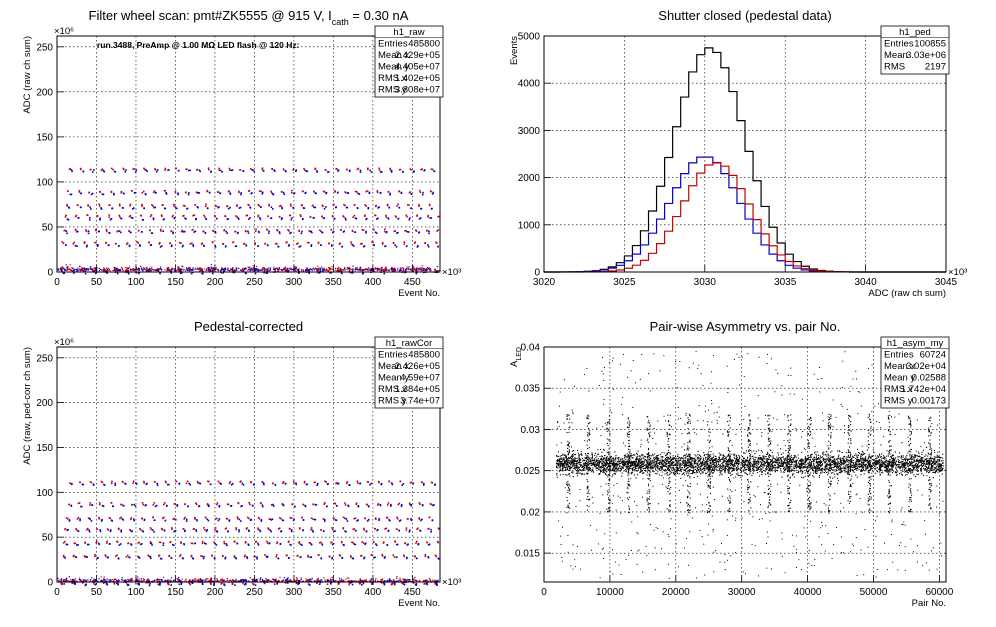 The height and width of the screenshot is (627, 996). Describe the element at coordinates (745, 160) in the screenshot. I see `histogram-series` at that location.